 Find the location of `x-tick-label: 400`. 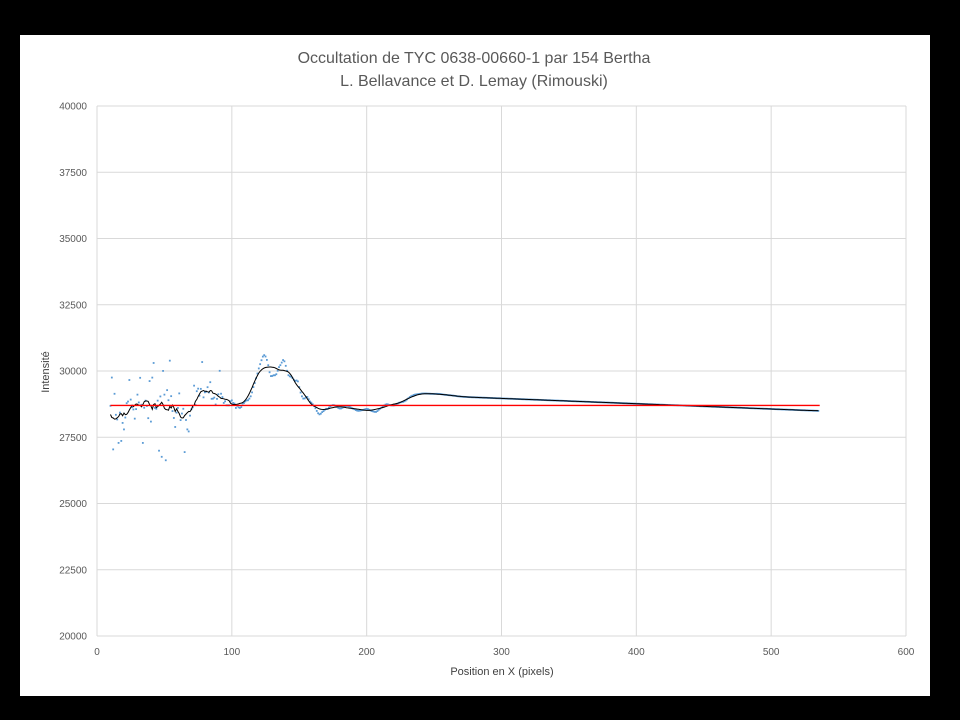

x-tick-label: 400 is located at coordinates (636, 652).